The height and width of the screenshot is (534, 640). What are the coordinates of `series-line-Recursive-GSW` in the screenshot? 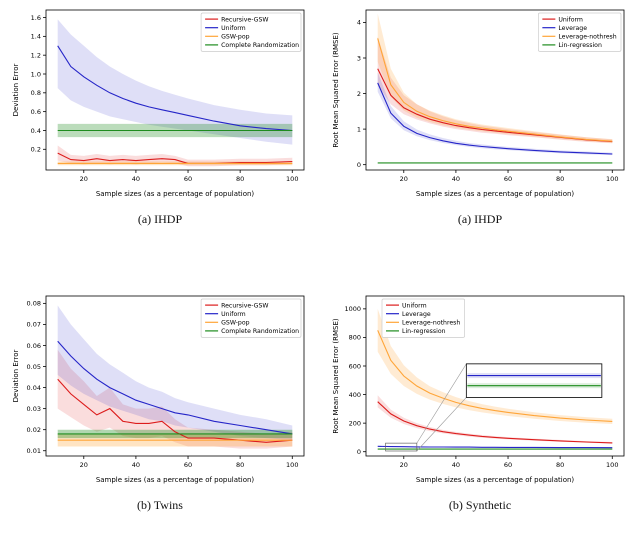 It's located at (175, 158).